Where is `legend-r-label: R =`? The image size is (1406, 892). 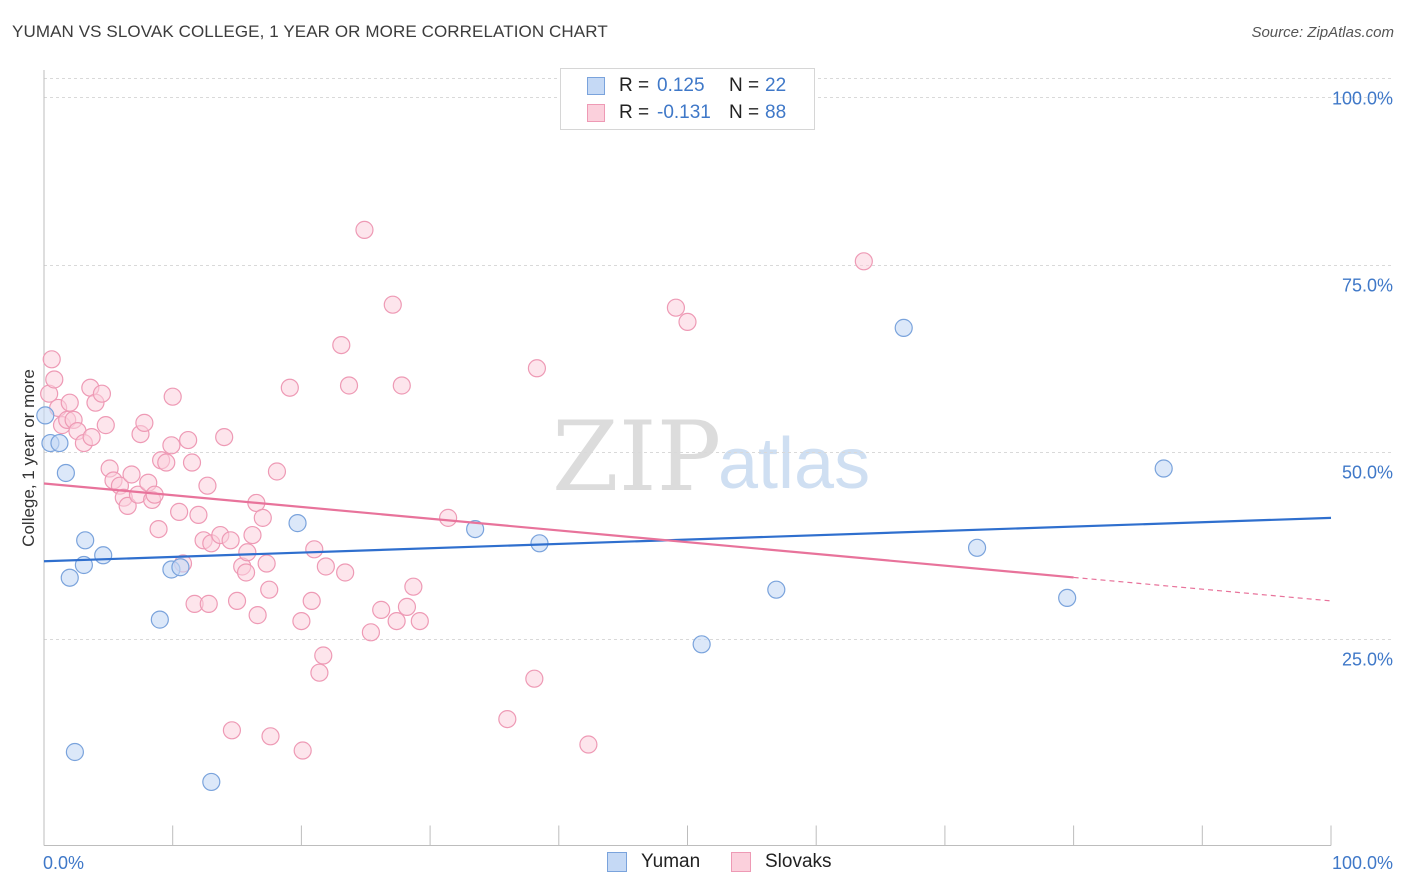
legend-r-label: R = is located at coordinates (634, 85).